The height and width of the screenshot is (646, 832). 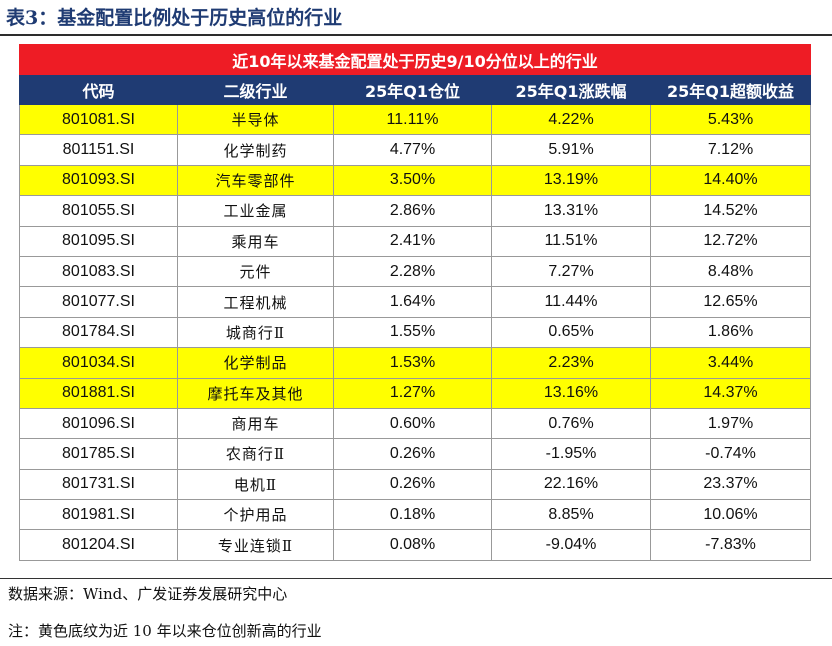 I want to click on cell-change: 5.91%, so click(x=571, y=150).